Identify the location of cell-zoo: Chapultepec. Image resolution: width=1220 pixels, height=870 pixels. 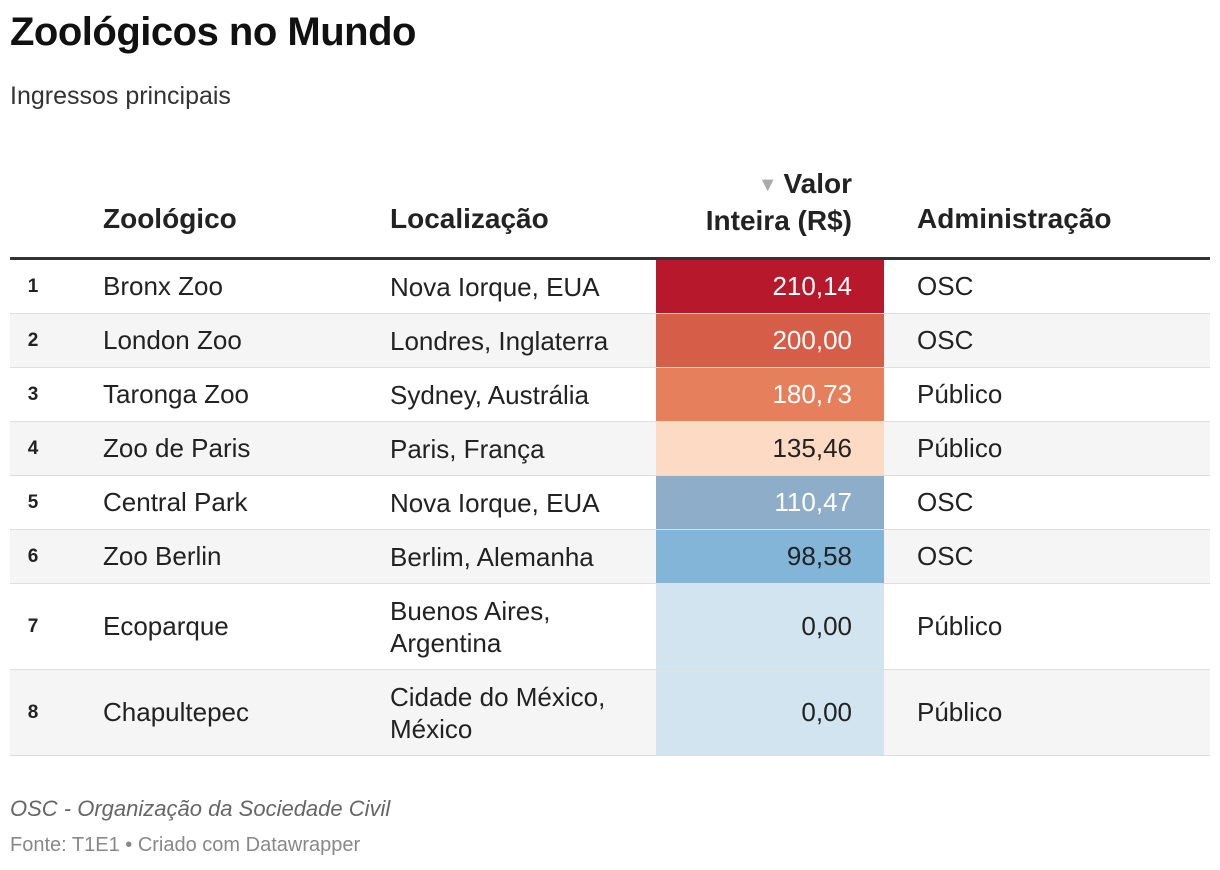
(176, 712).